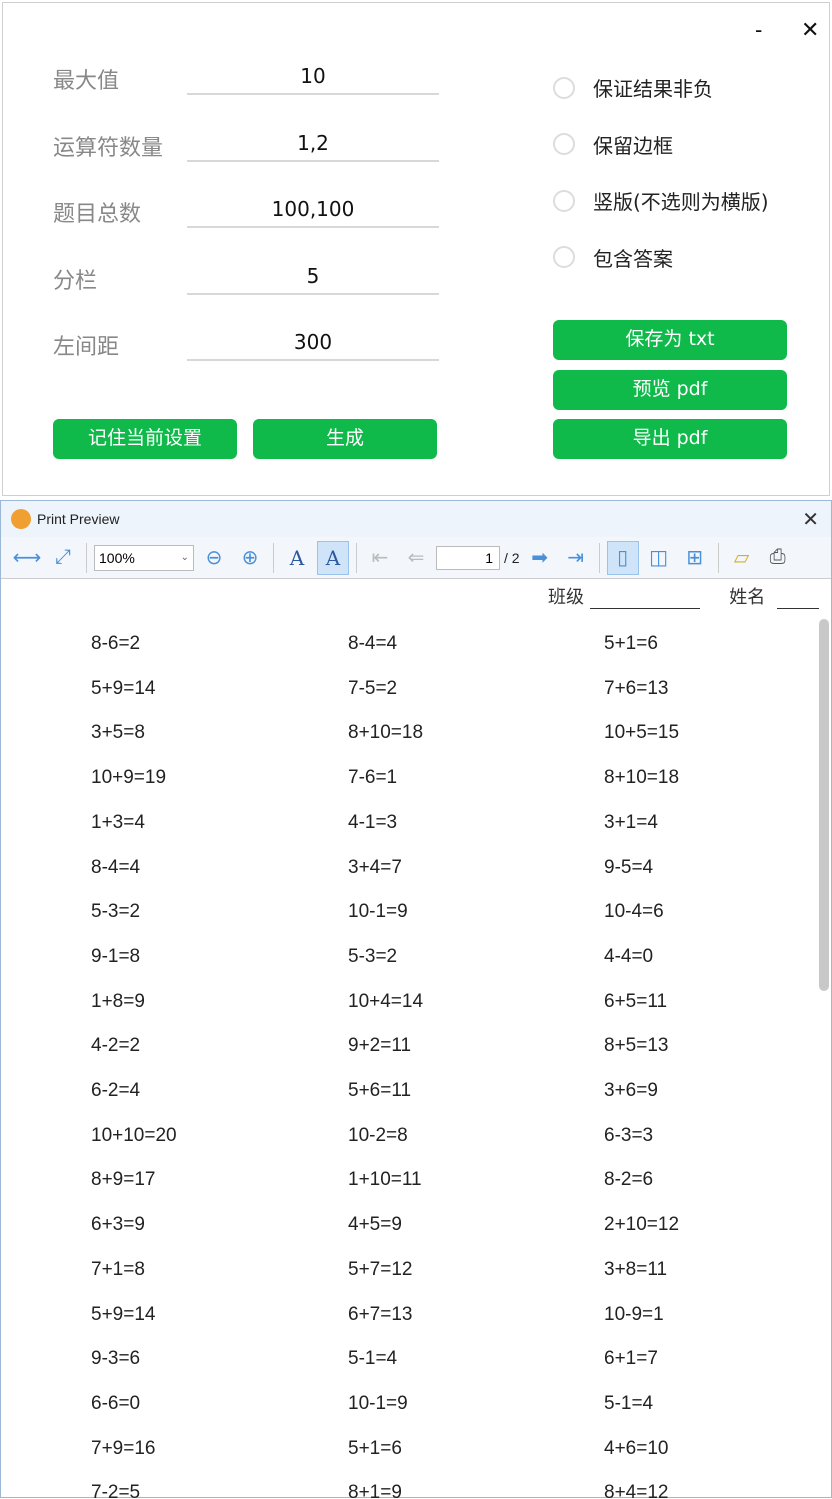 The image size is (832, 1499). I want to click on minimize-button: -, so click(759, 29).